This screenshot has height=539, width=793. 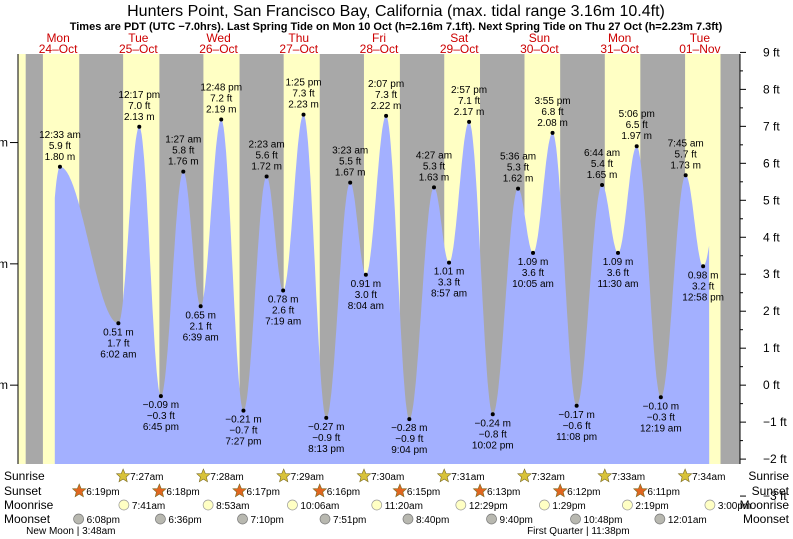 I want to click on tide-label: 1:25 pm, so click(x=303, y=83).